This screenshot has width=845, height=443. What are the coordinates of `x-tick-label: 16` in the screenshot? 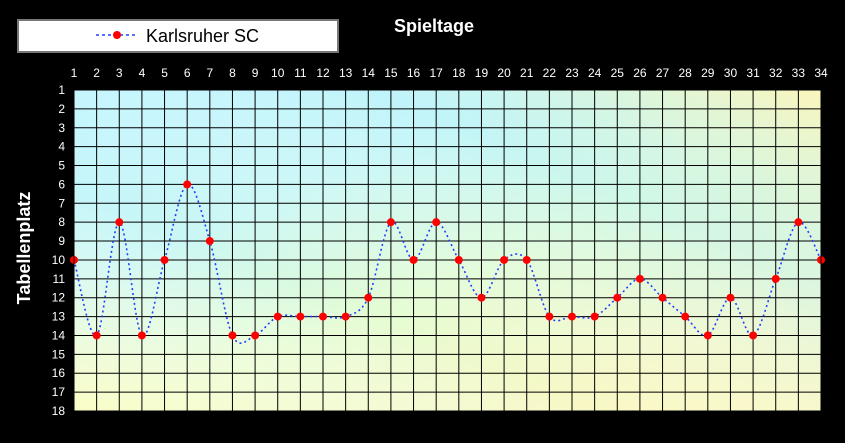 It's located at (414, 73).